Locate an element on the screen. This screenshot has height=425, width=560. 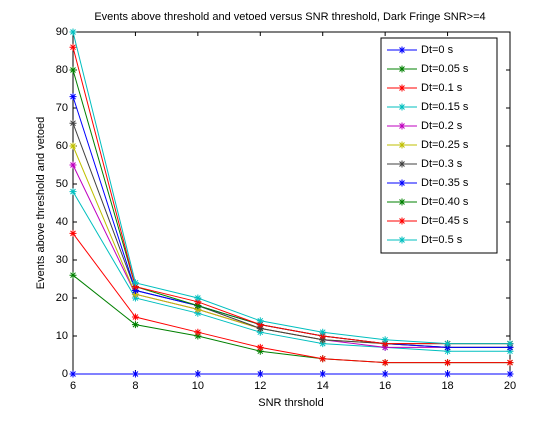
y-tick-label: 20 is located at coordinates (62, 298).